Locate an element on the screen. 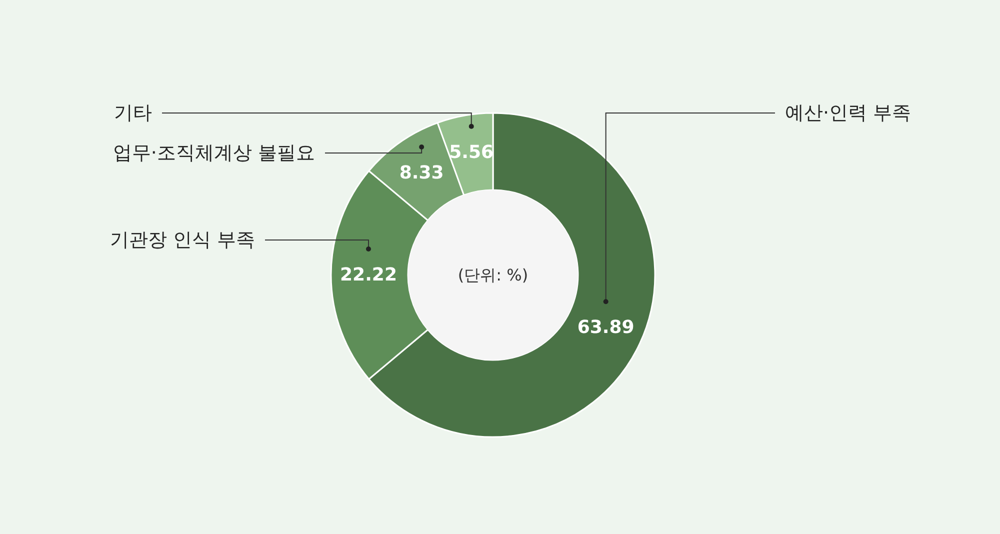  slice-label: 기타 is located at coordinates (133, 113).